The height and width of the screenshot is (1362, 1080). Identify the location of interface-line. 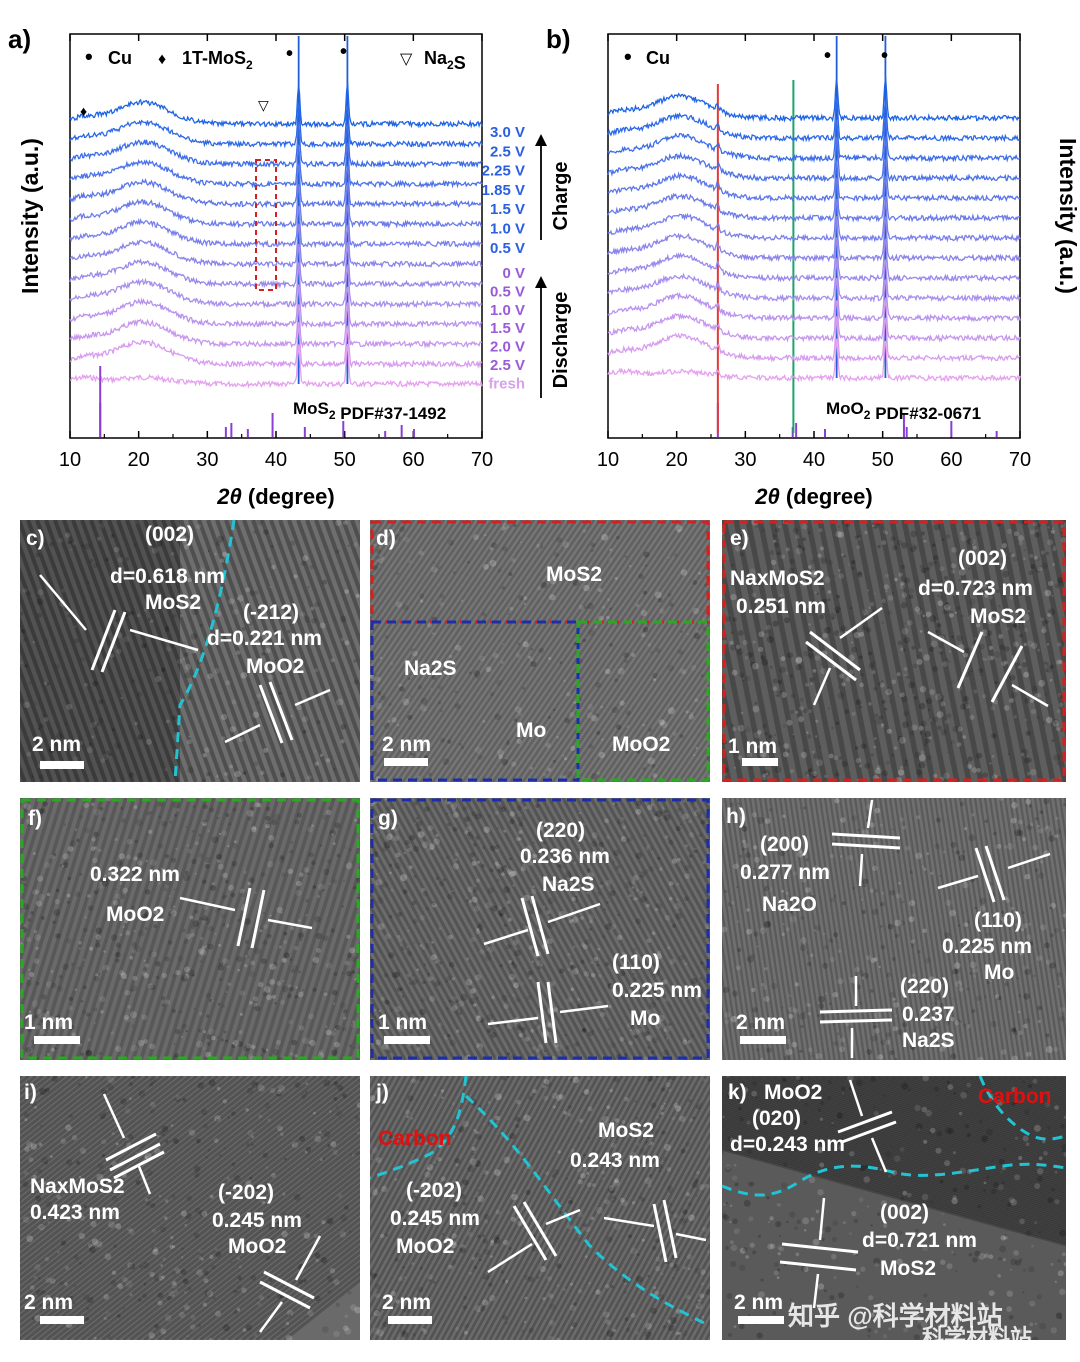
(587, 1211).